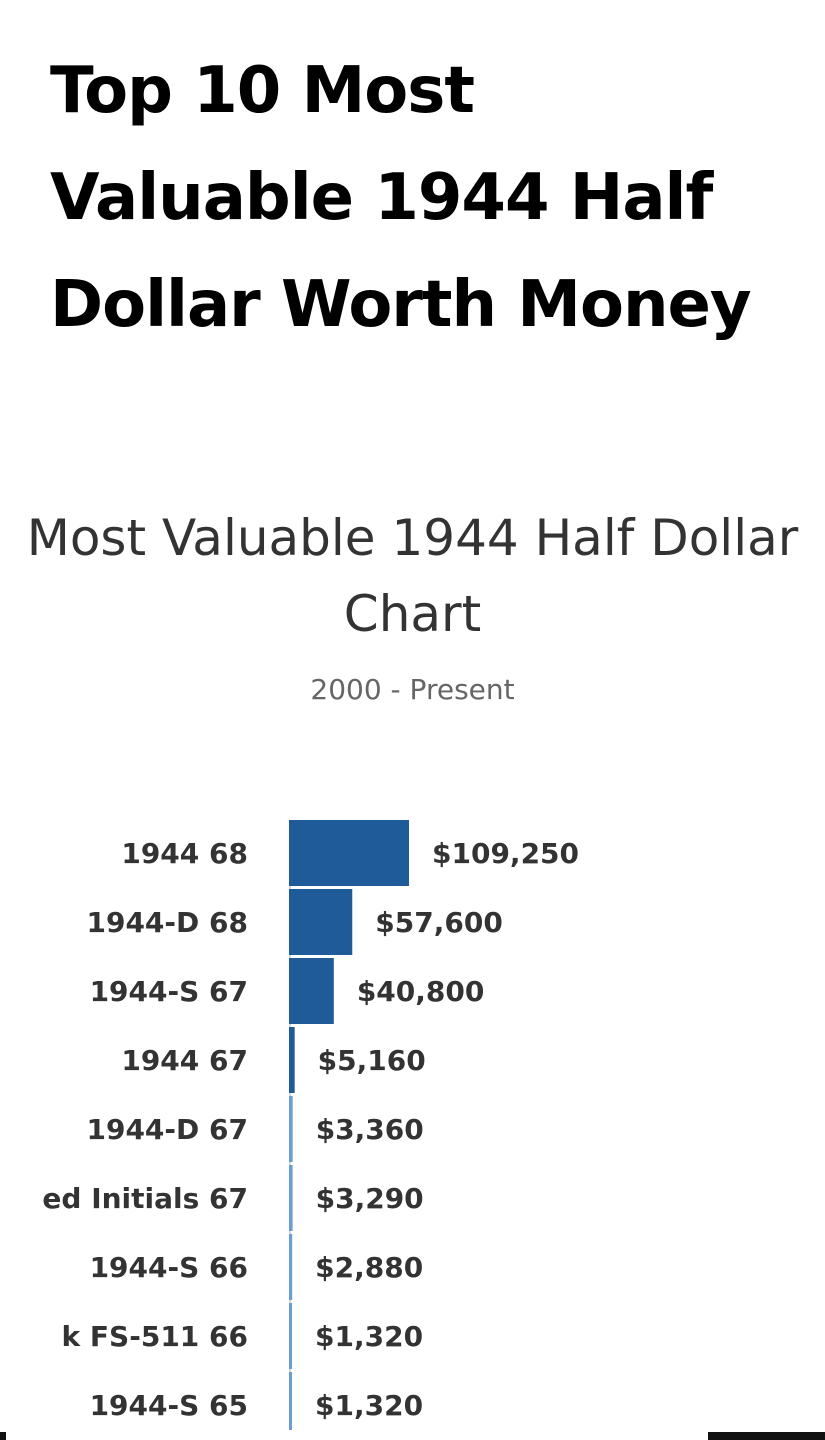  I want to click on chart-title: Most Valuable 1944 Half Dollar Chart, so click(412, 576).